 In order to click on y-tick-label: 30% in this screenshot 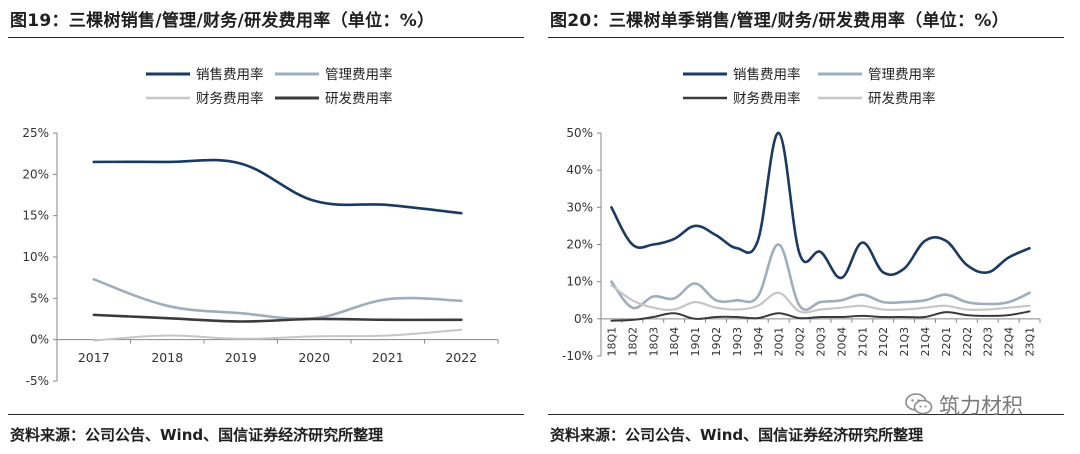, I will do `click(579, 207)`.